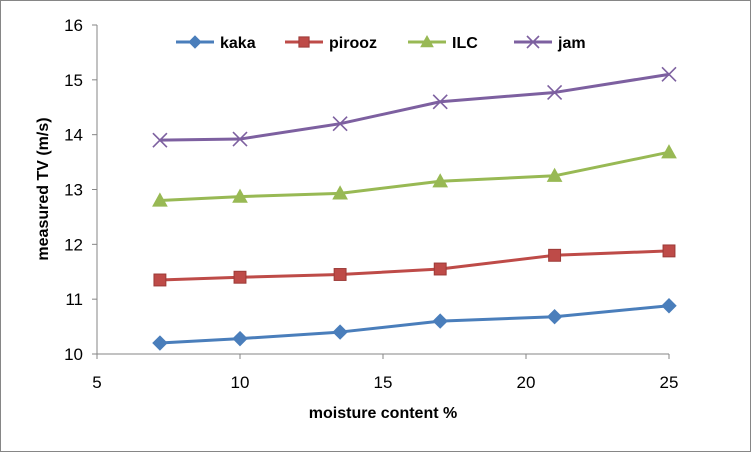 The height and width of the screenshot is (452, 751). Describe the element at coordinates (383, 382) in the screenshot. I see `x-tick-label: 15` at that location.